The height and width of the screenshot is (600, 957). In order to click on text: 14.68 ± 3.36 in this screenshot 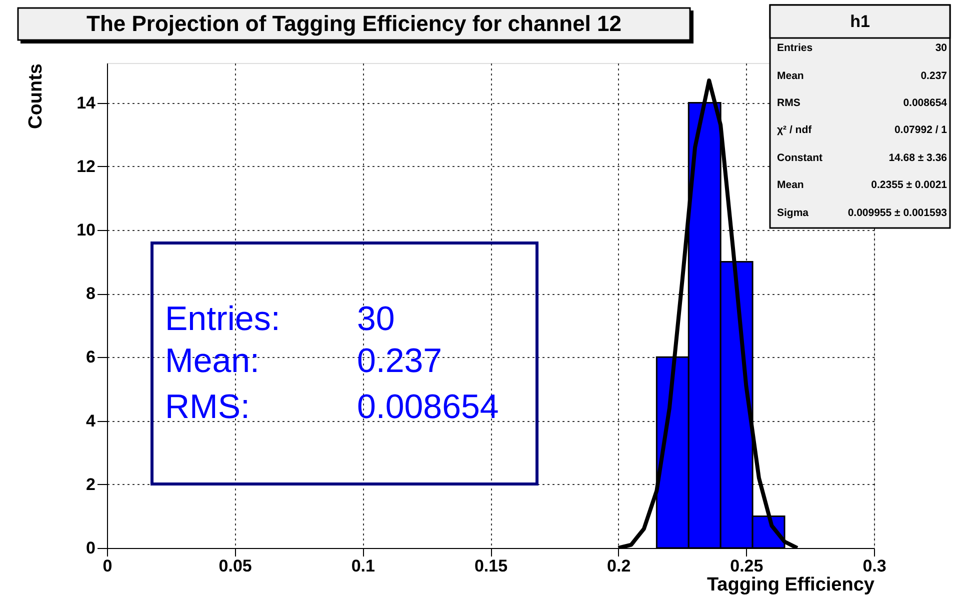, I will do `click(918, 158)`.